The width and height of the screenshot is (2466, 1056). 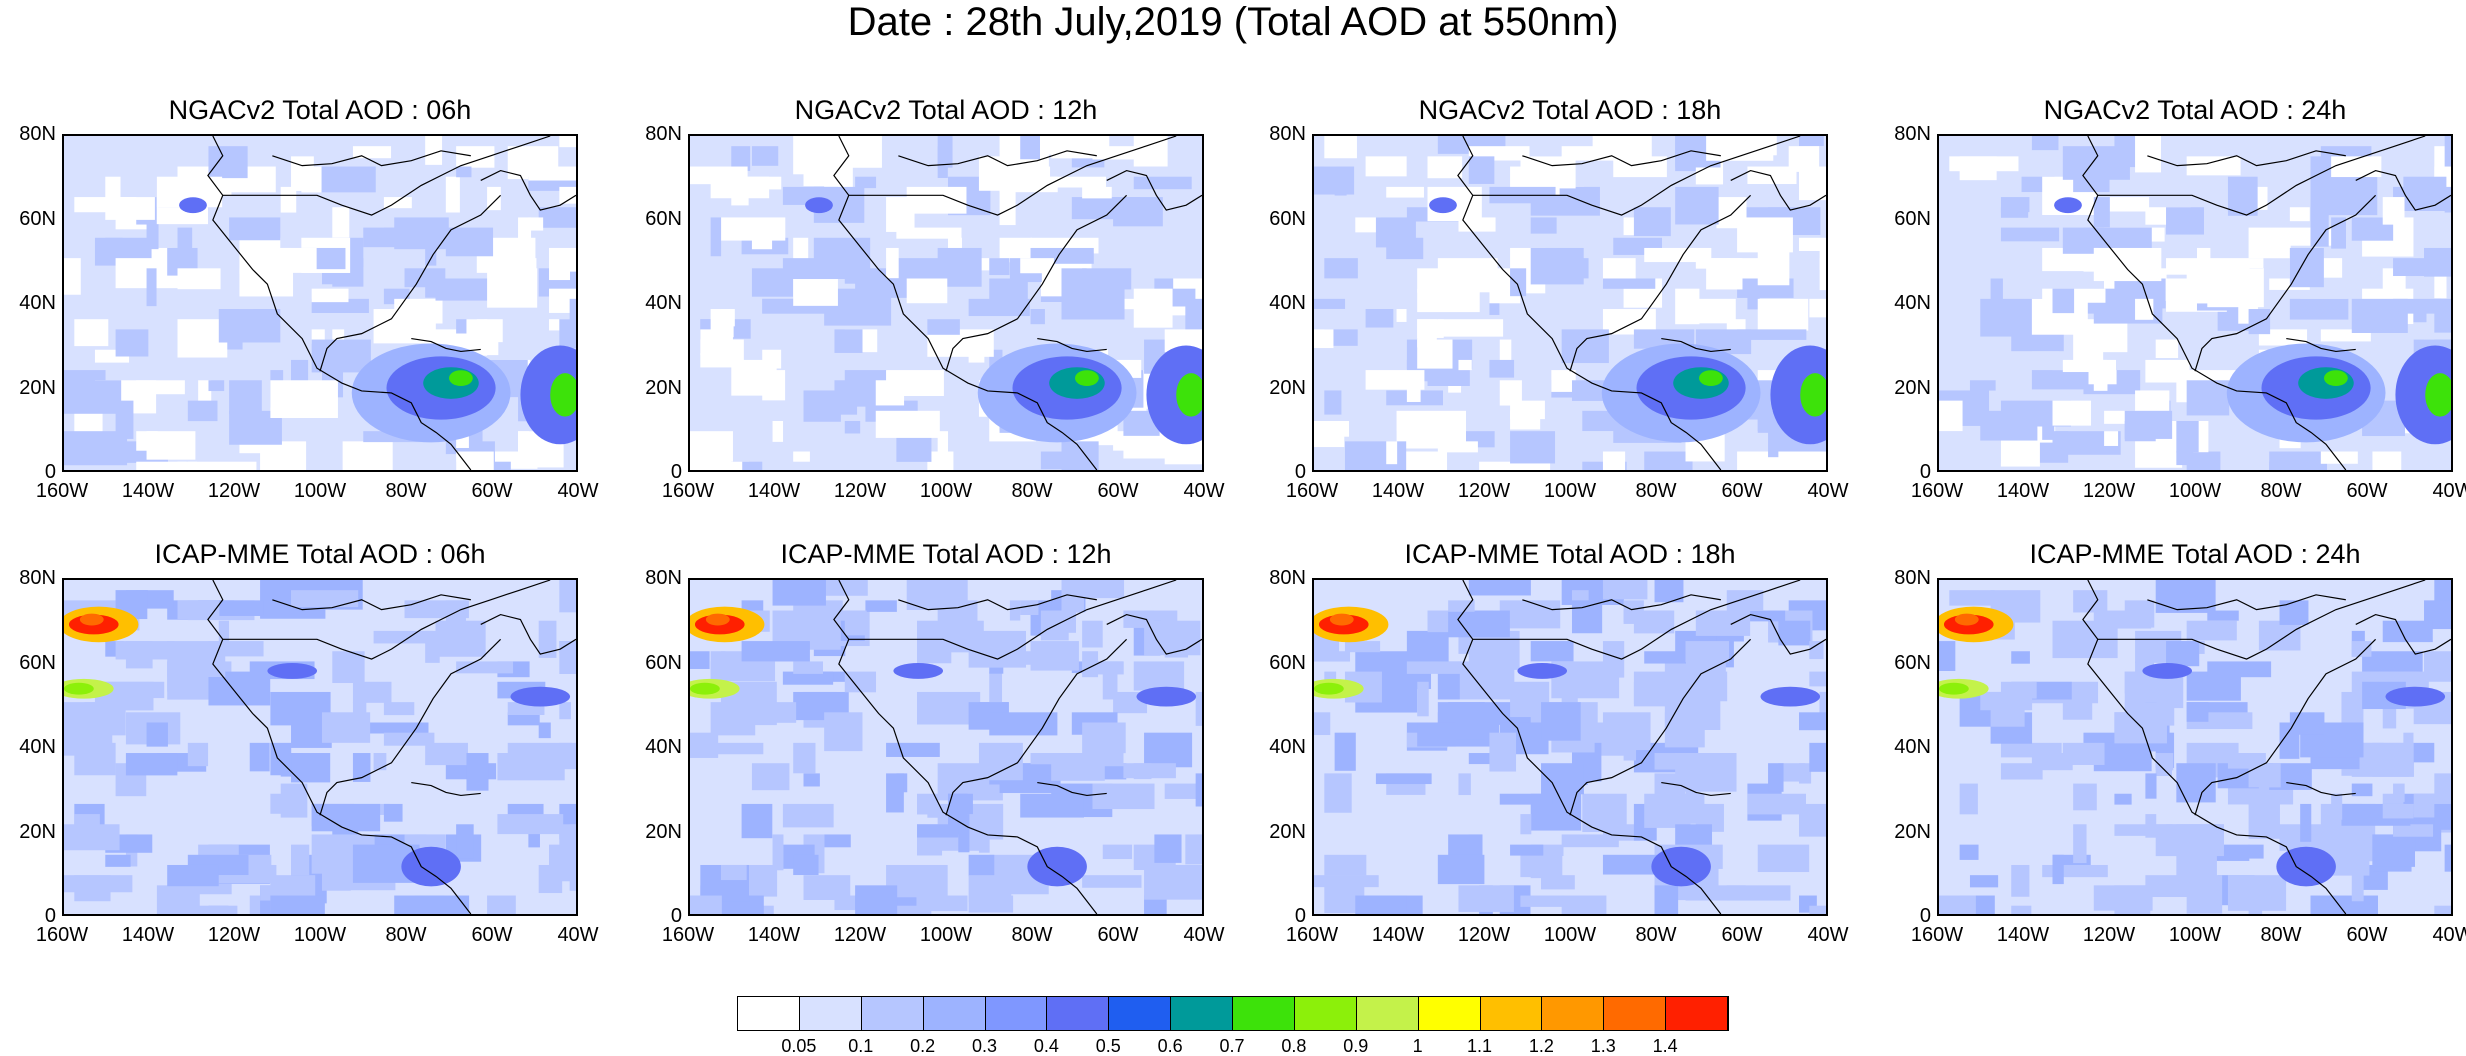 I want to click on lat-tick-label: 40N, so click(x=1287, y=303).